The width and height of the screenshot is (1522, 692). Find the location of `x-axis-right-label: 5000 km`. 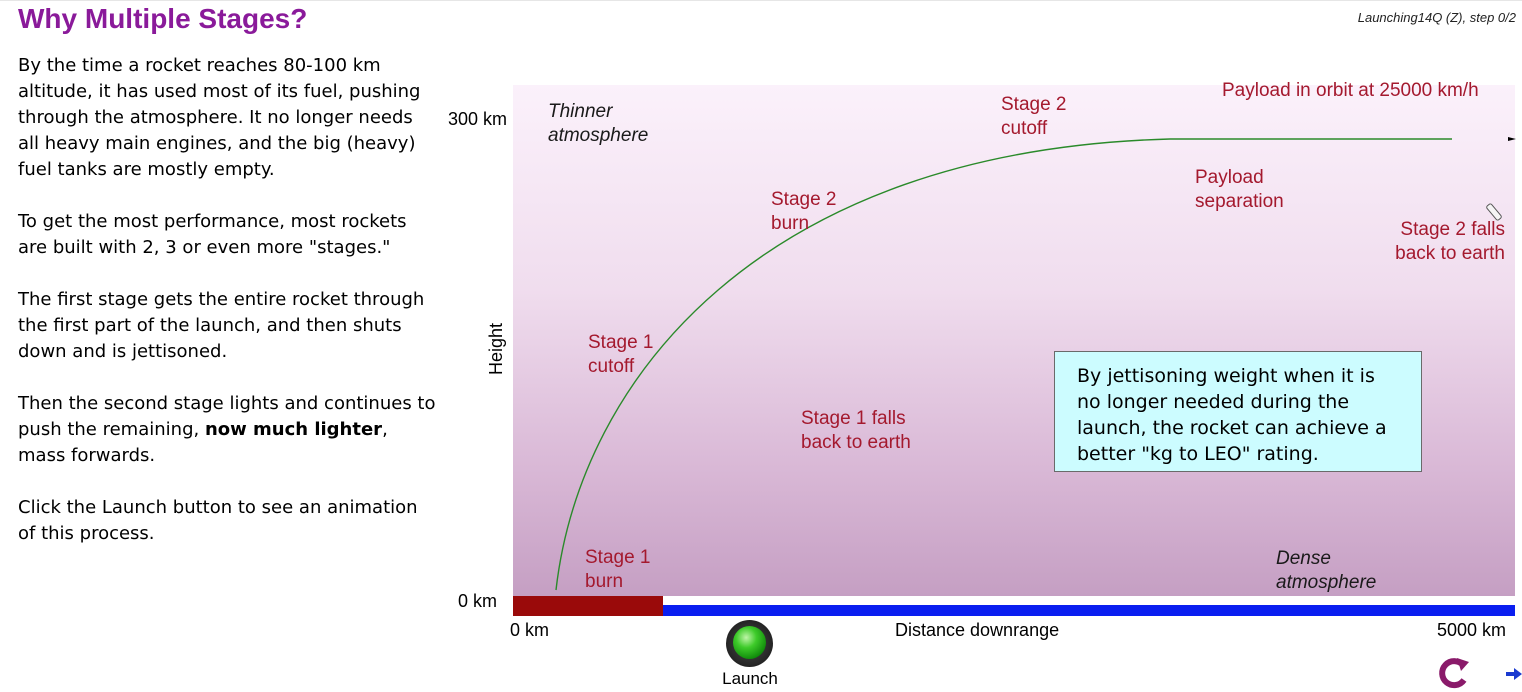

x-axis-right-label: 5000 km is located at coordinates (1472, 630).